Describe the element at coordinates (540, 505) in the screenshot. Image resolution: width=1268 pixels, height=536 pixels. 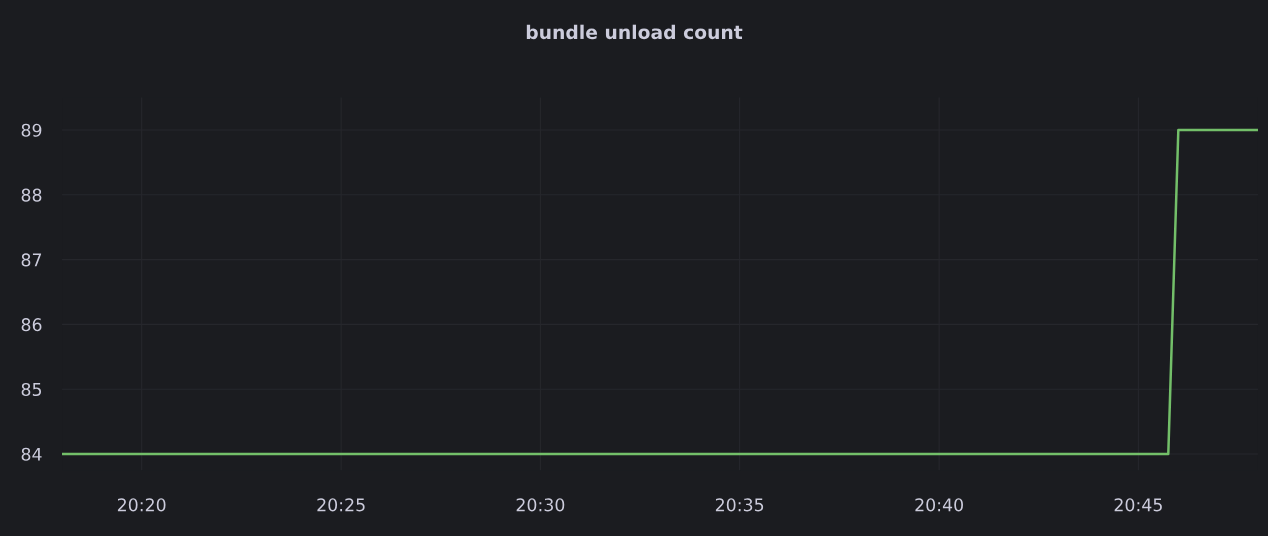
I see `x-tick-label: 20:30` at that location.